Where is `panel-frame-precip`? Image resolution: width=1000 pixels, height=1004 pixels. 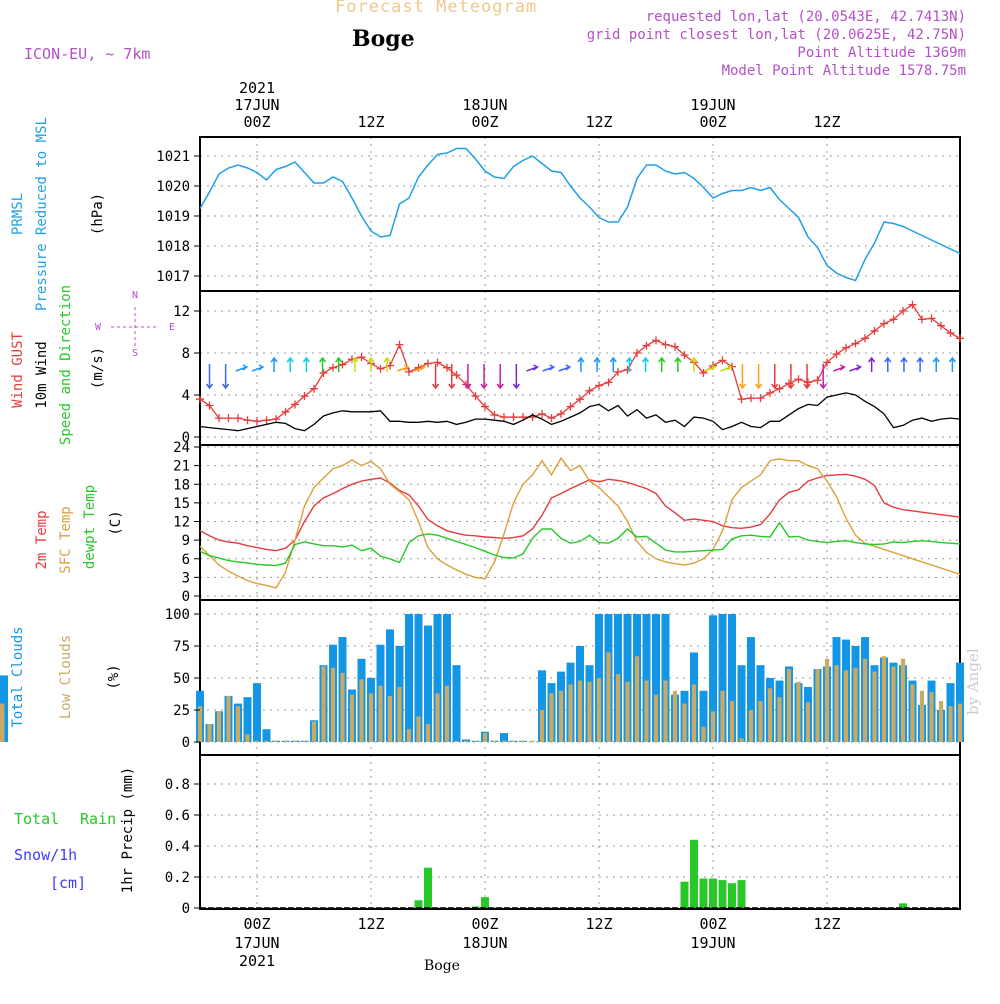 panel-frame-precip is located at coordinates (580, 832).